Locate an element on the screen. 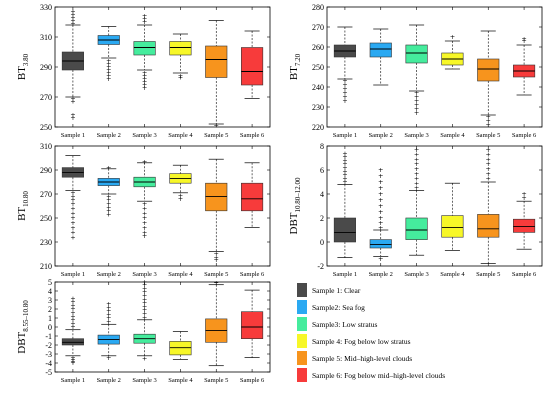  box-sample-1: +++++++++ is located at coordinates (344, 203).